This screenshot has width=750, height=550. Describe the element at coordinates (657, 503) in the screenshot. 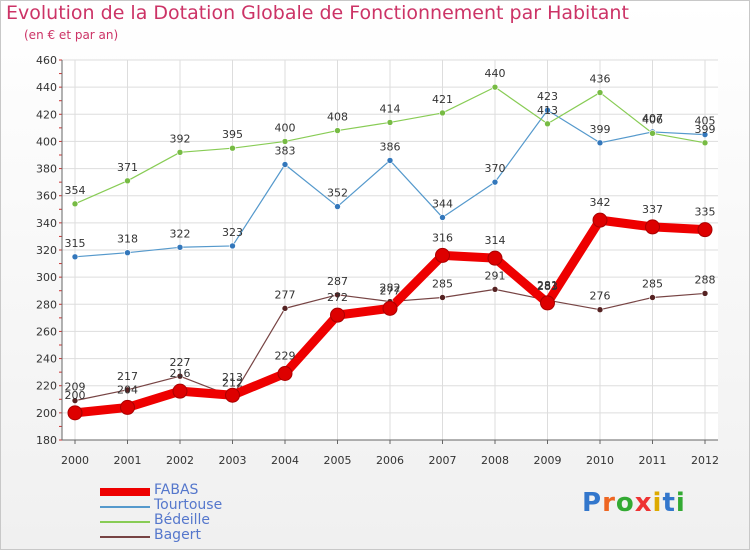

I see `logo-letter: i` at that location.